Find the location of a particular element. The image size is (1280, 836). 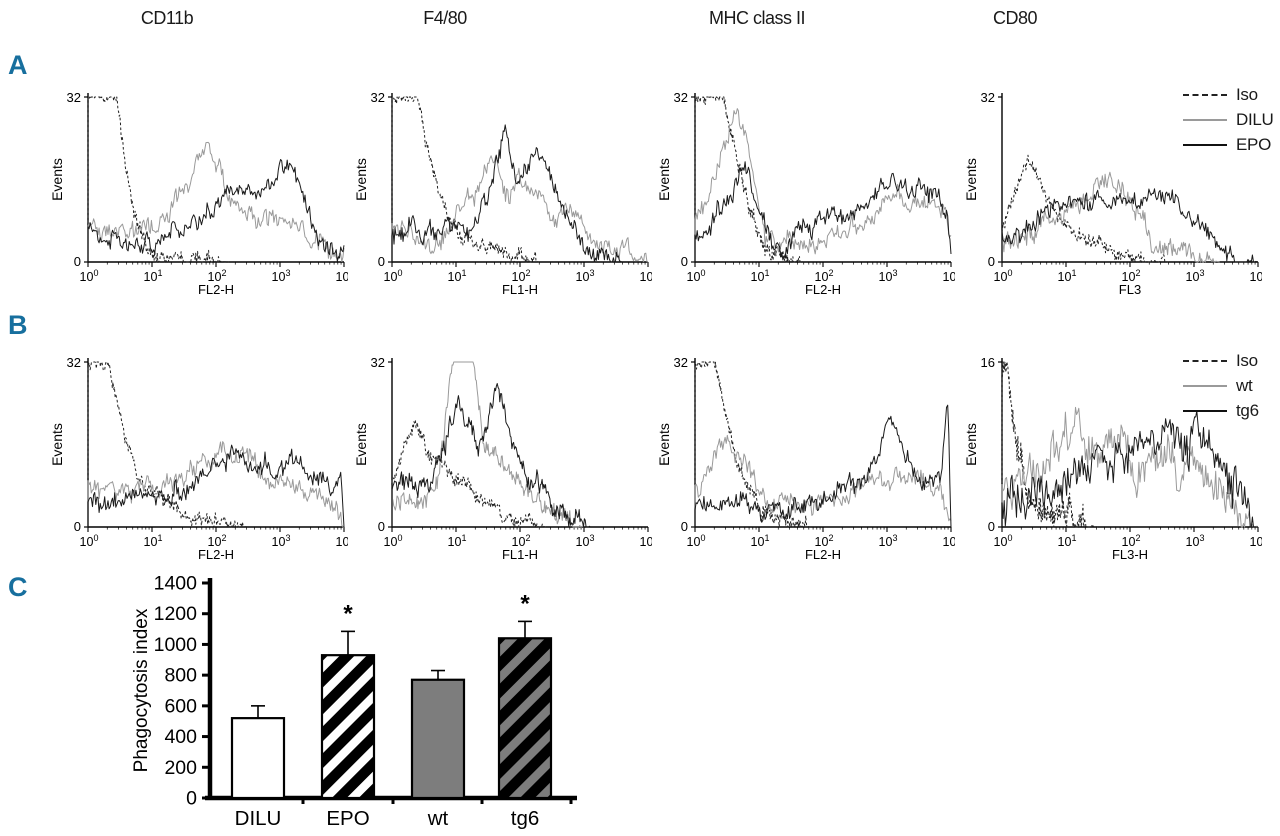

legend-label: EPO is located at coordinates (1254, 144).